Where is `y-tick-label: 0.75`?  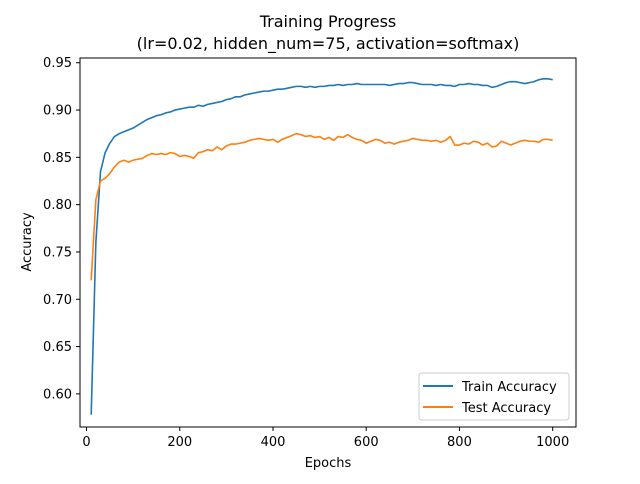 y-tick-label: 0.75 is located at coordinates (57, 252).